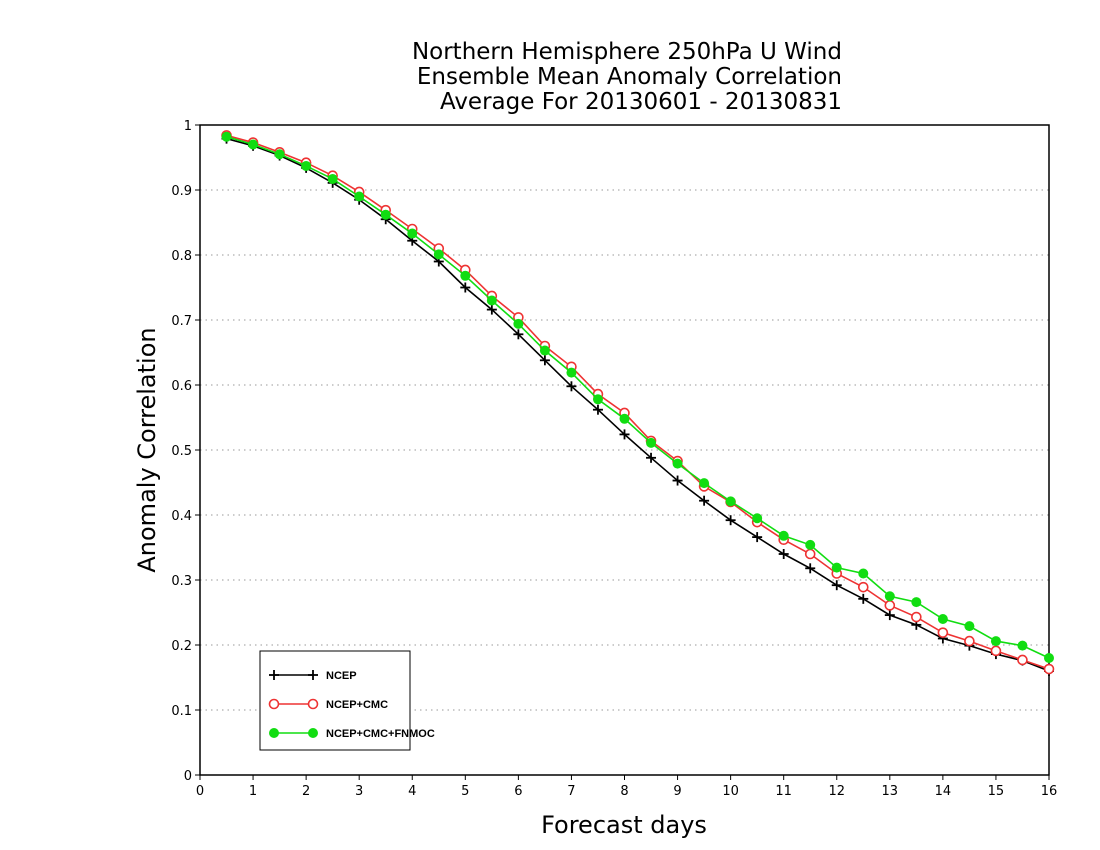 The width and height of the screenshot is (1100, 850). What do you see at coordinates (359, 791) in the screenshot?
I see `x-tick-label: 3` at bounding box center [359, 791].